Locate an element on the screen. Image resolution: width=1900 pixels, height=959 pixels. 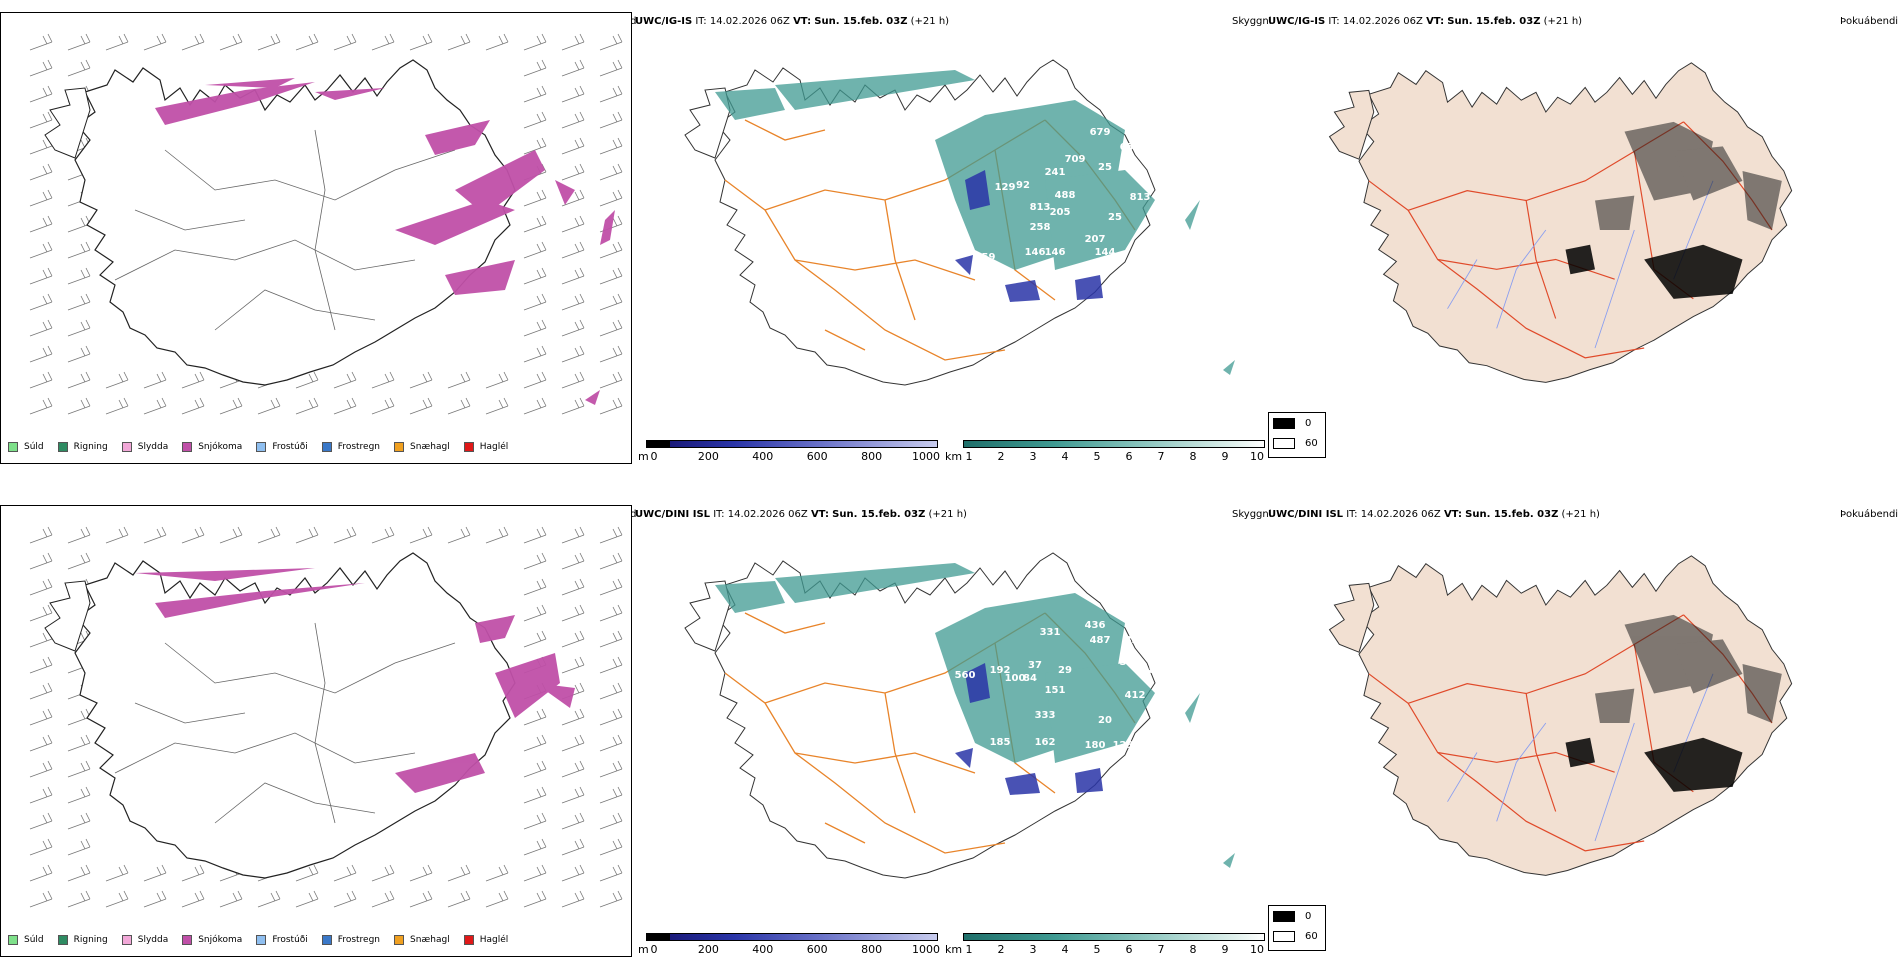
legend-label: Súld is located at coordinates (34, 940).